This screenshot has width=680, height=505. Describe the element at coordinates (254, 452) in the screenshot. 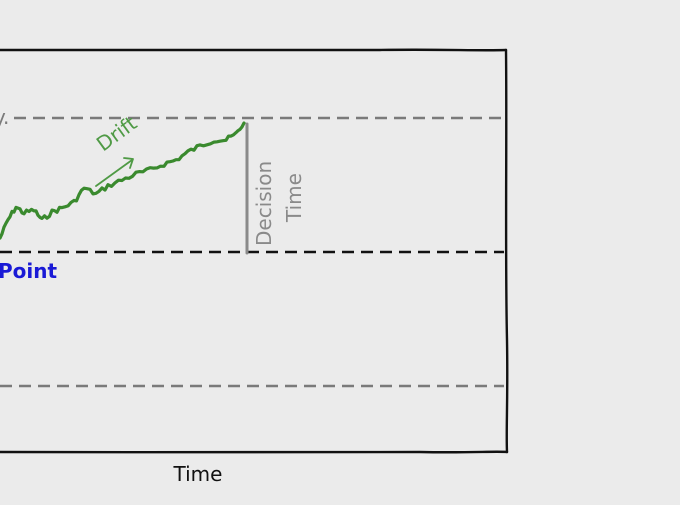

I see `plot-frame-bottom` at that location.